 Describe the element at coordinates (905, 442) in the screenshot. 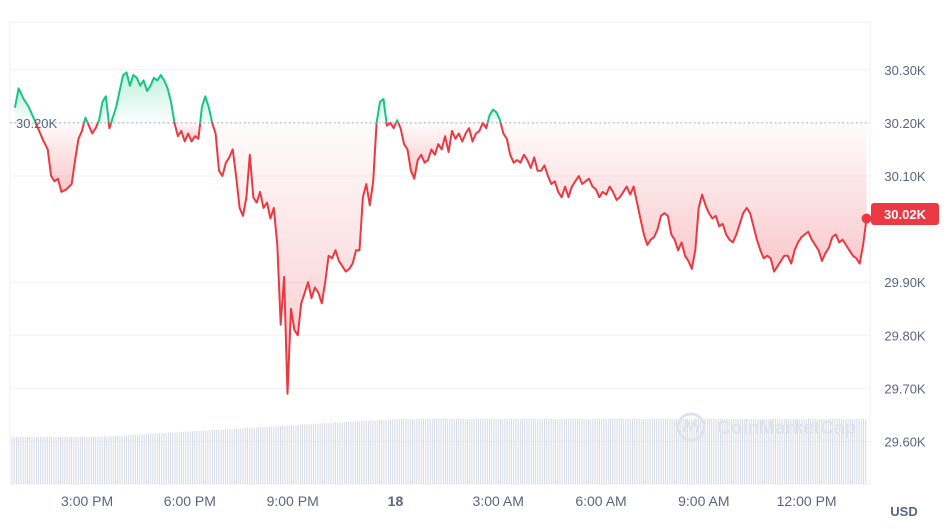

I see `y-tick-label: 29.60K` at that location.